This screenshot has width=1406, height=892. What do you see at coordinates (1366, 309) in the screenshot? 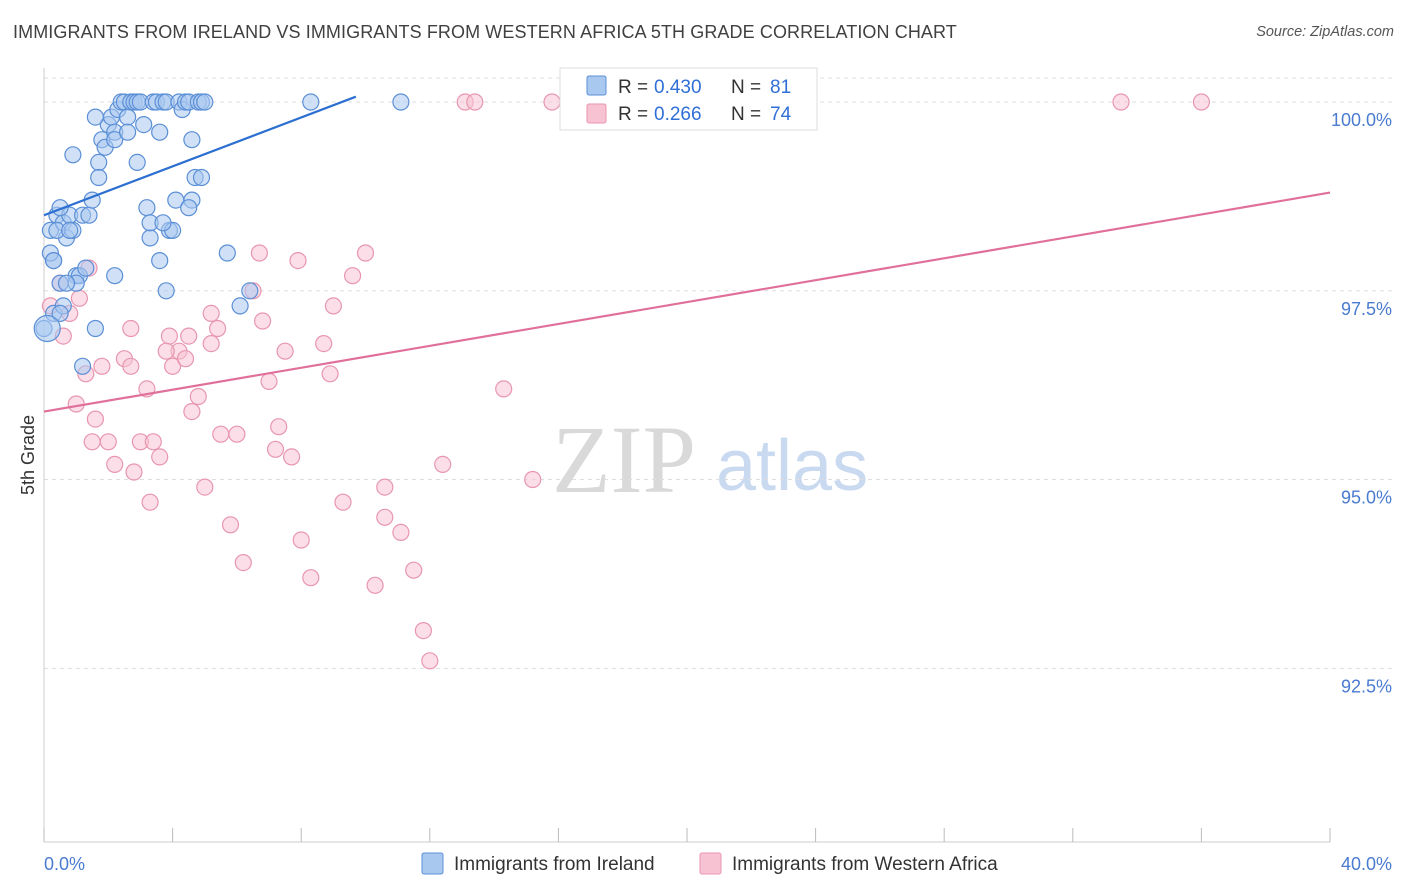
I see `y-tick-label: 97.5%` at bounding box center [1366, 309].